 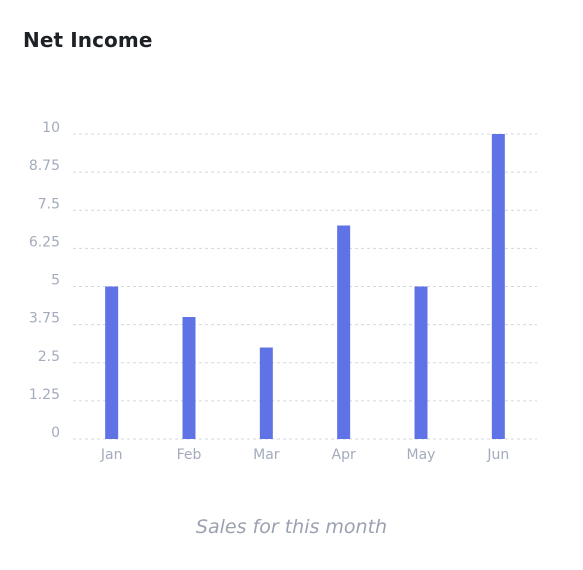 I want to click on y-tick-label: 2.5, so click(x=49, y=357).